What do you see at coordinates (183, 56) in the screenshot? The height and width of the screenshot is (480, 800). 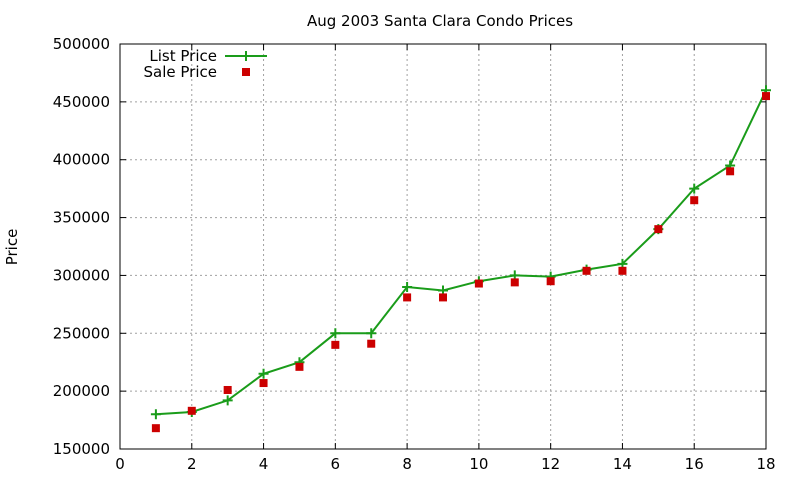 I see `legend-label: List Price` at bounding box center [183, 56].